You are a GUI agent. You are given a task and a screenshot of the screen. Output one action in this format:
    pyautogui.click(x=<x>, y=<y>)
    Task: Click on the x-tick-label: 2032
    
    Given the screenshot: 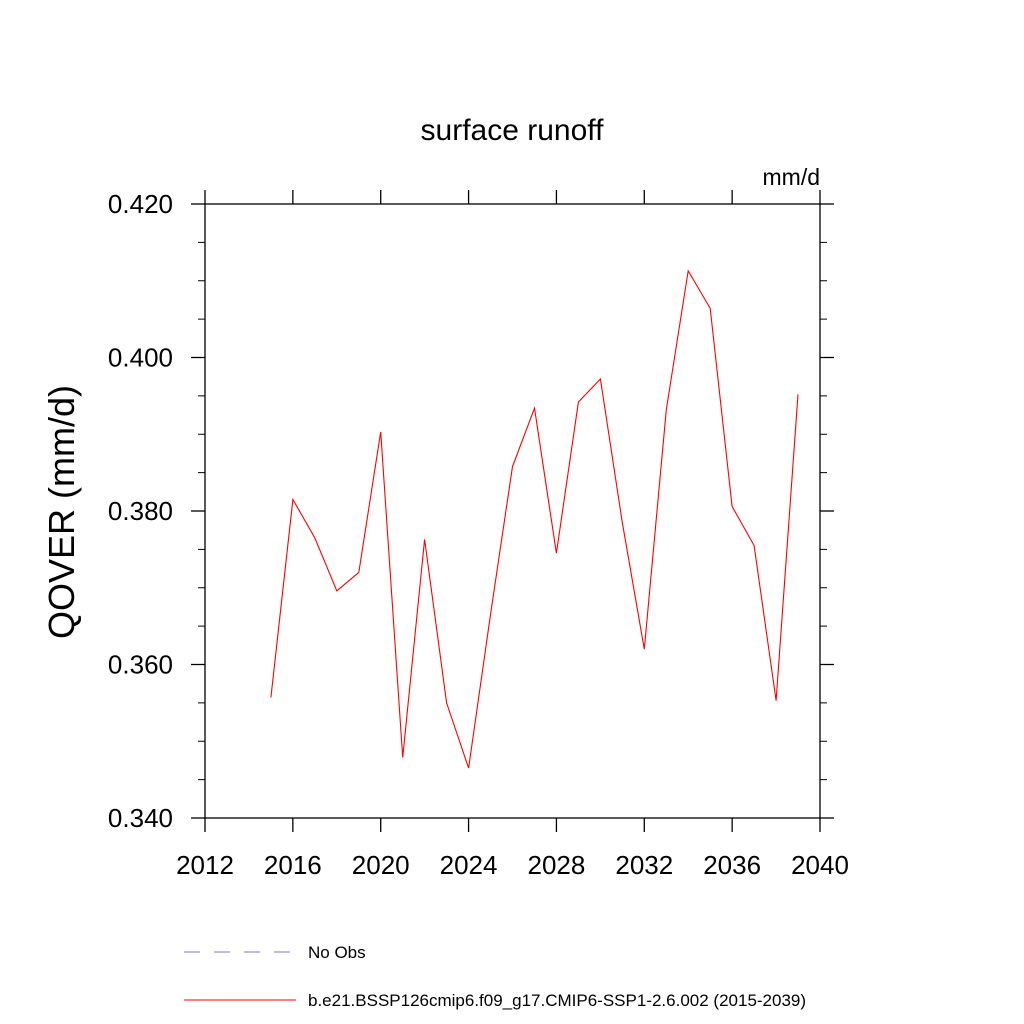 What is the action you would take?
    pyautogui.click(x=644, y=865)
    